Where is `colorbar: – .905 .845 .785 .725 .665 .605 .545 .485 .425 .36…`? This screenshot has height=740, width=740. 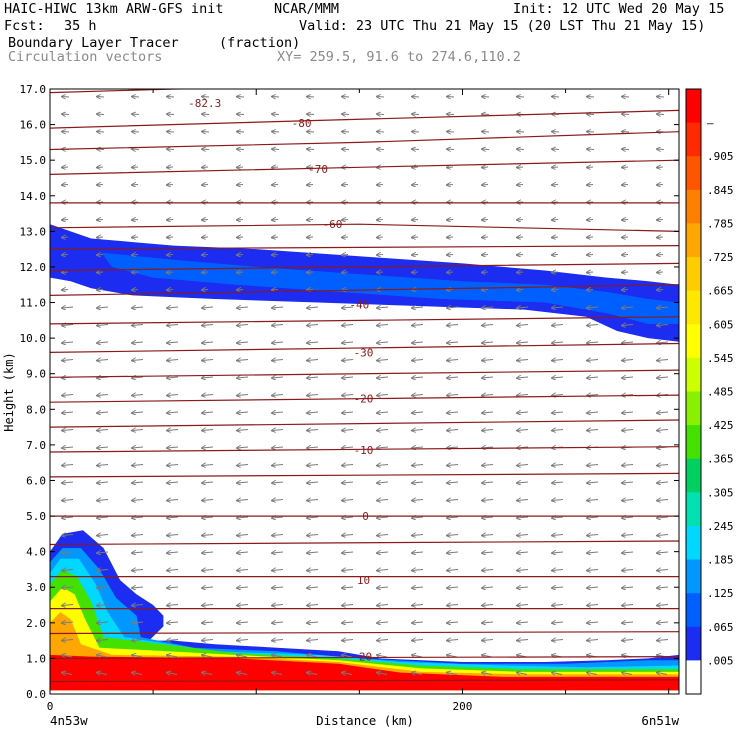 colorbar: – .905 .845 .785 .725 .665 .605 .545 .485 .425 .36… is located at coordinates (709, 391).